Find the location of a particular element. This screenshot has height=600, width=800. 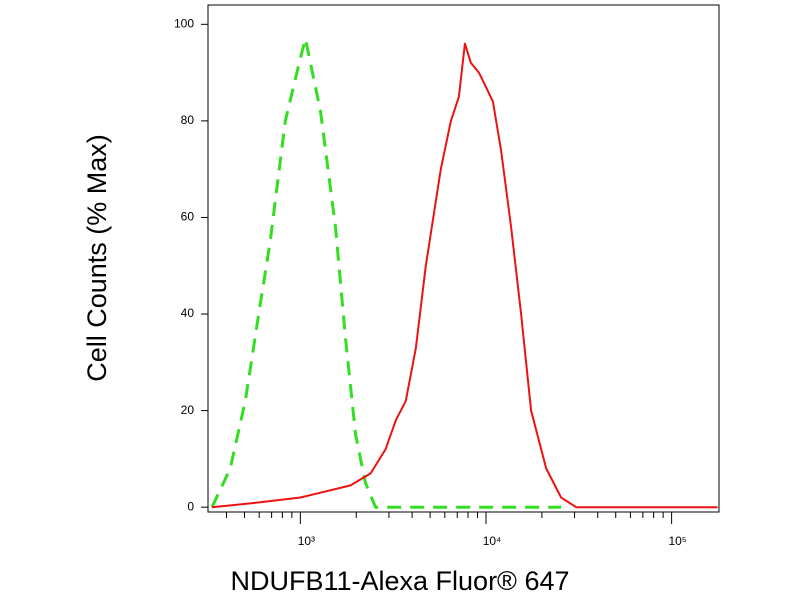

x-tick-label: 10⁴ is located at coordinates (492, 541).